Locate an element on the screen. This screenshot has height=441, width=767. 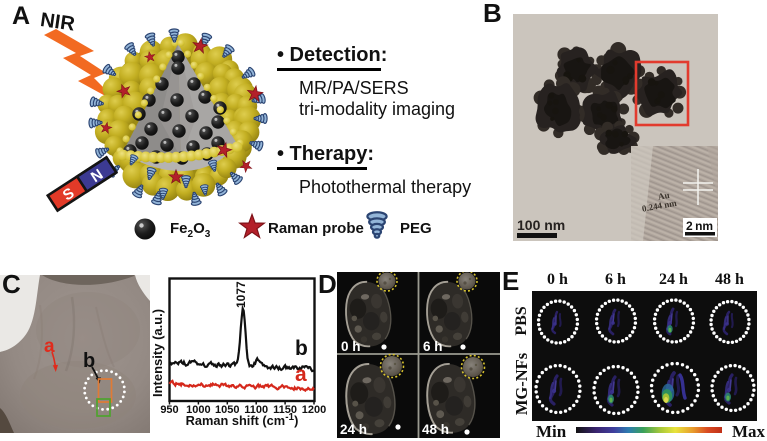
svg-text: 1100 is located at coordinates (256, 410).